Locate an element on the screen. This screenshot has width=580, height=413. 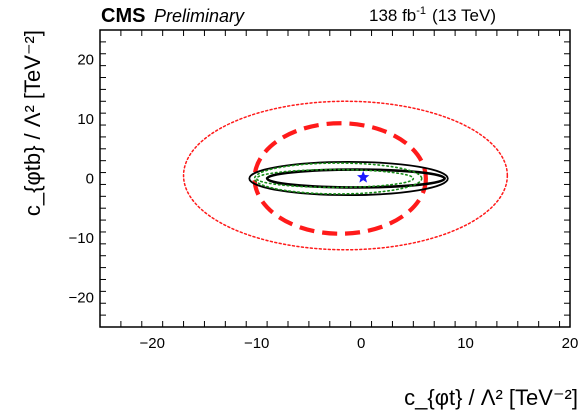
luminosity-label: 138 fb-1 (13 TeV) is located at coordinates (432, 15).